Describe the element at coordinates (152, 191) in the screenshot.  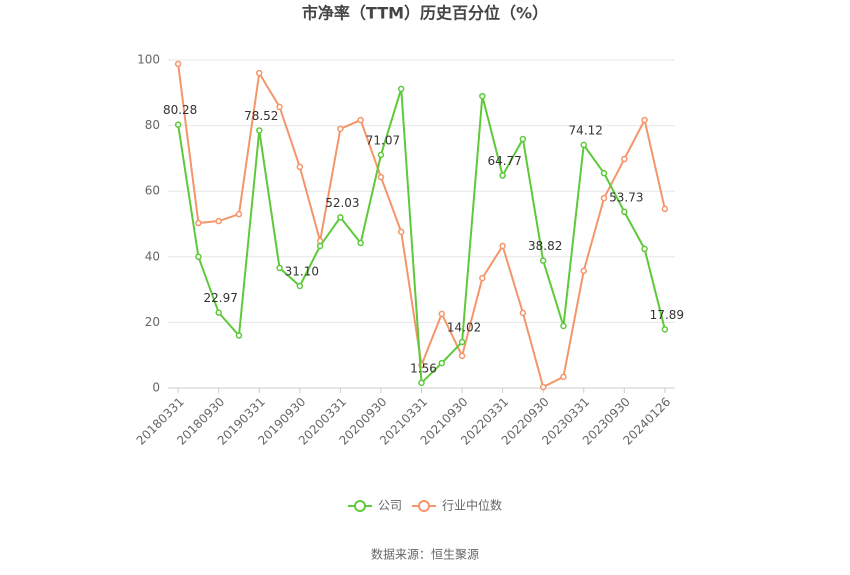
I see `y-tick-label: 60` at that location.